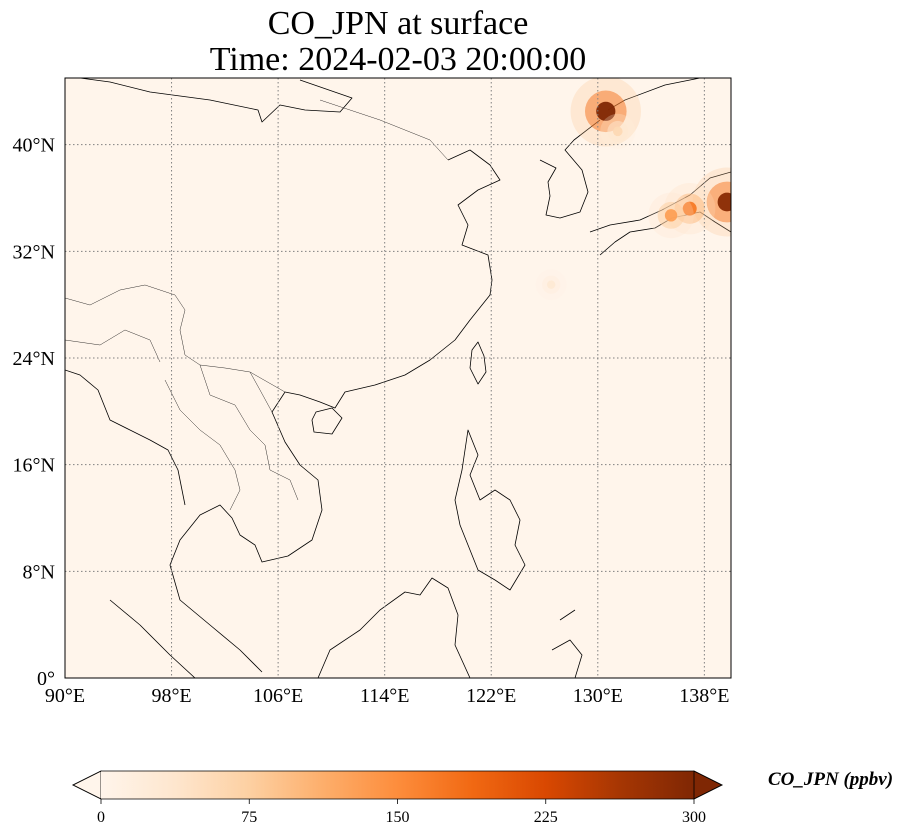 Image resolution: width=915 pixels, height=836 pixels. What do you see at coordinates (65, 696) in the screenshot?
I see `lon-tick-label: 90°E` at bounding box center [65, 696].